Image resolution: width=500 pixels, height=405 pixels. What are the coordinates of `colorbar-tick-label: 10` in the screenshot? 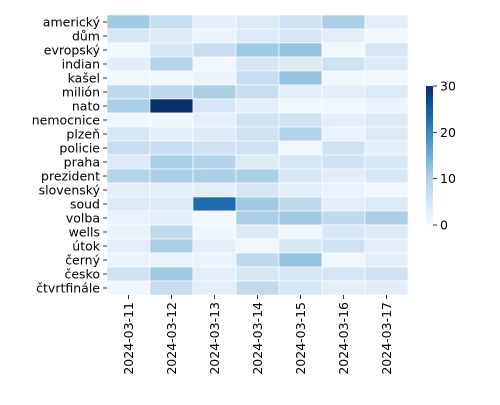 It's located at (448, 178).